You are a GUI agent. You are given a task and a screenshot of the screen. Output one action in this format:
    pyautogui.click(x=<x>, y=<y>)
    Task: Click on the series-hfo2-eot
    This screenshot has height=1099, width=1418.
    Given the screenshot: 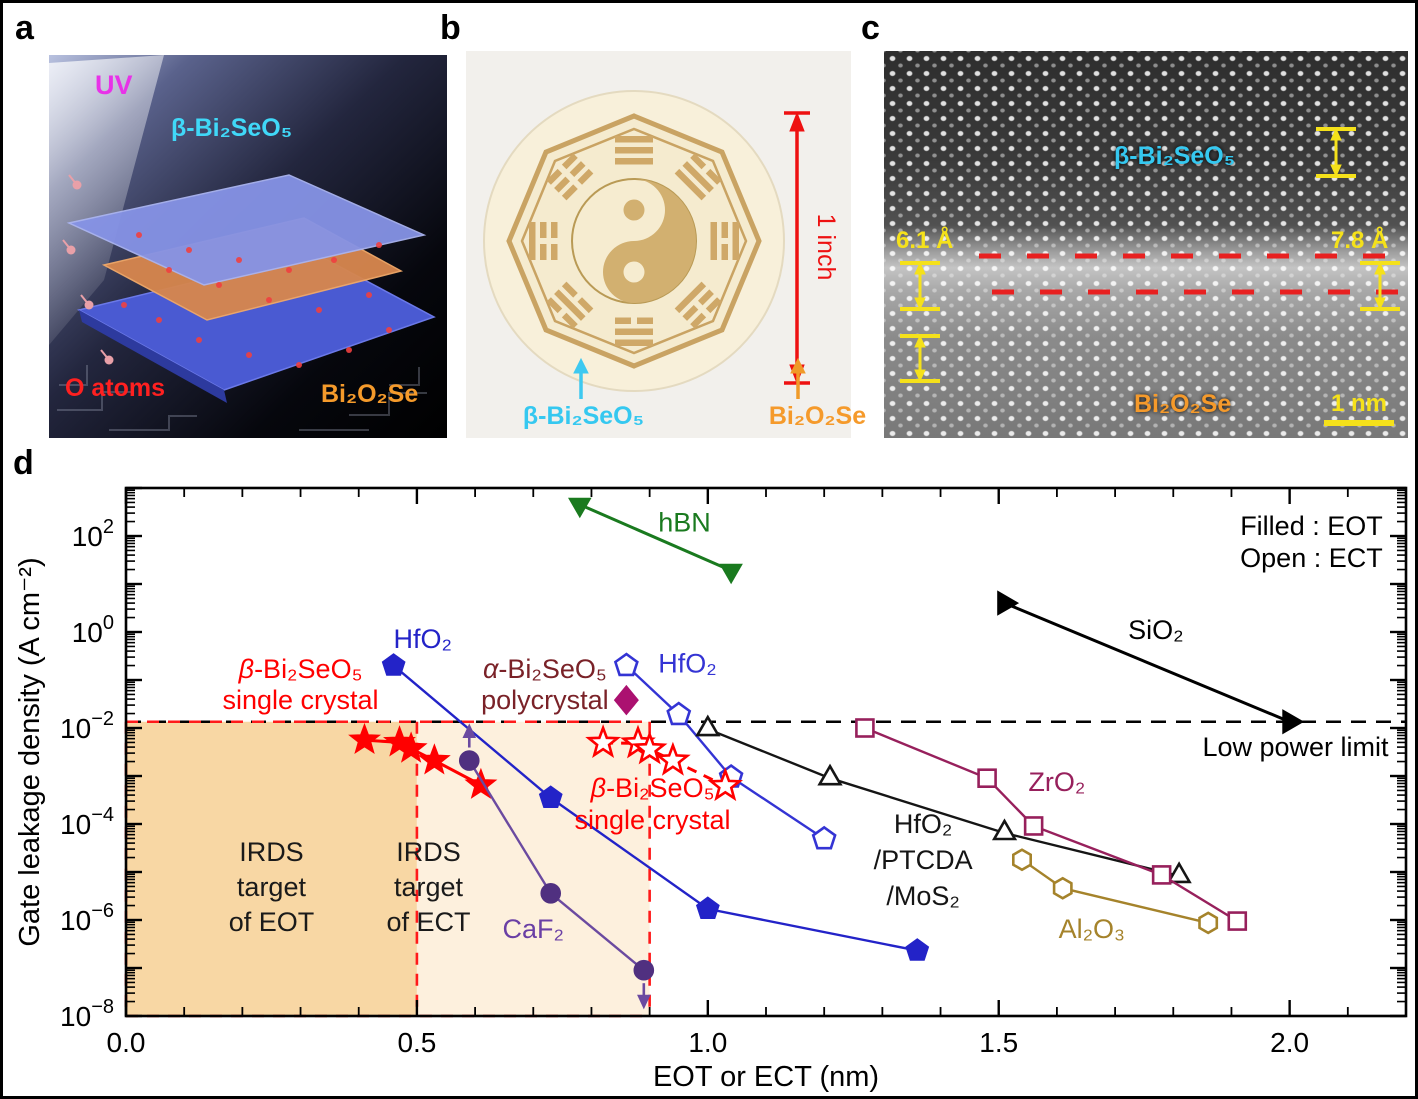 What is the action you would take?
    pyautogui.click(x=655, y=807)
    